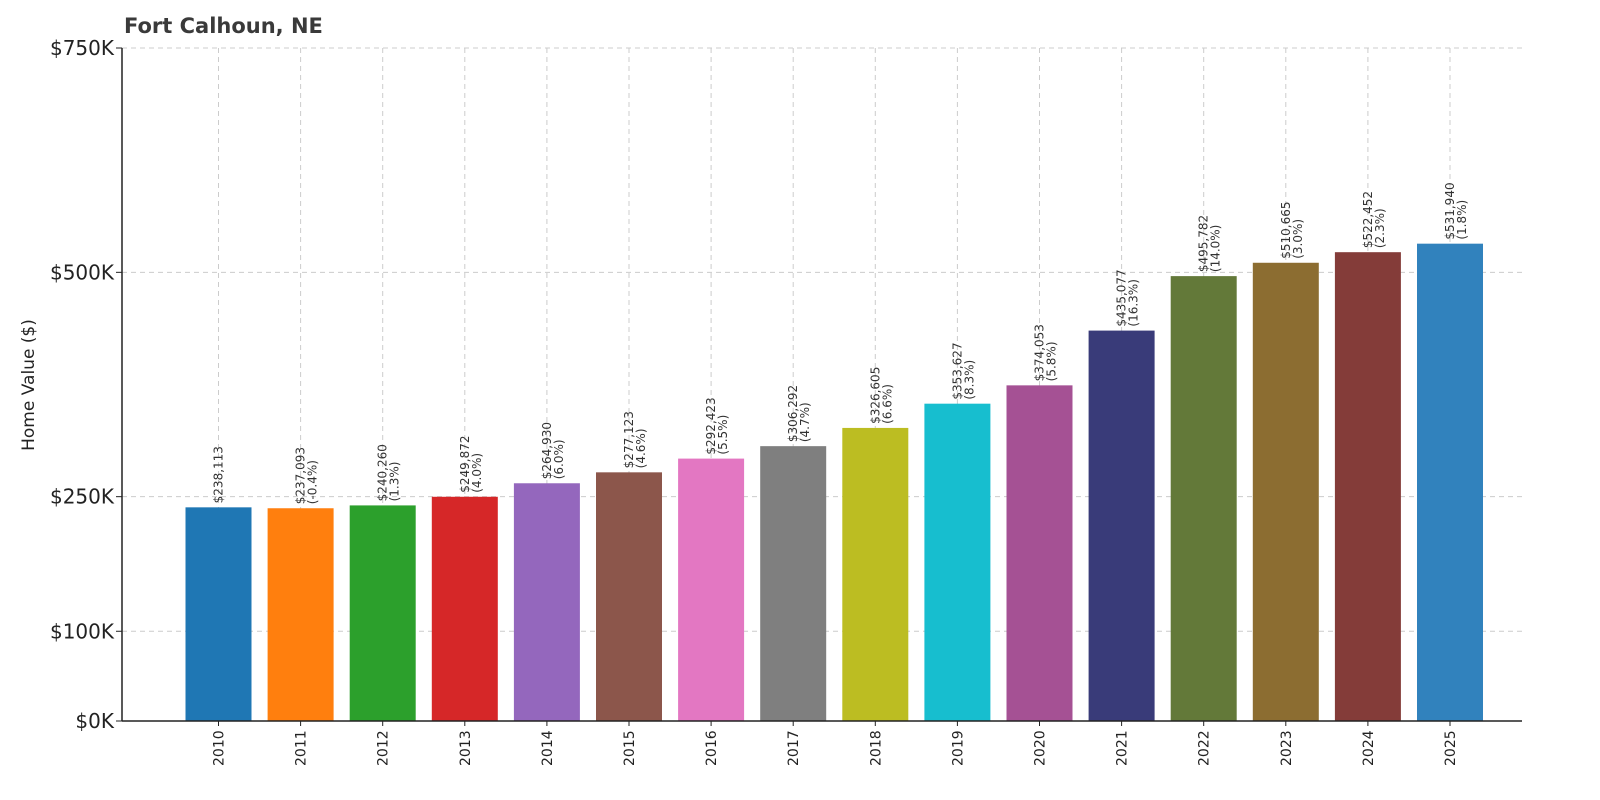 The image size is (1600, 800). Describe the element at coordinates (1367, 486) in the screenshot. I see `bar-2024` at that location.